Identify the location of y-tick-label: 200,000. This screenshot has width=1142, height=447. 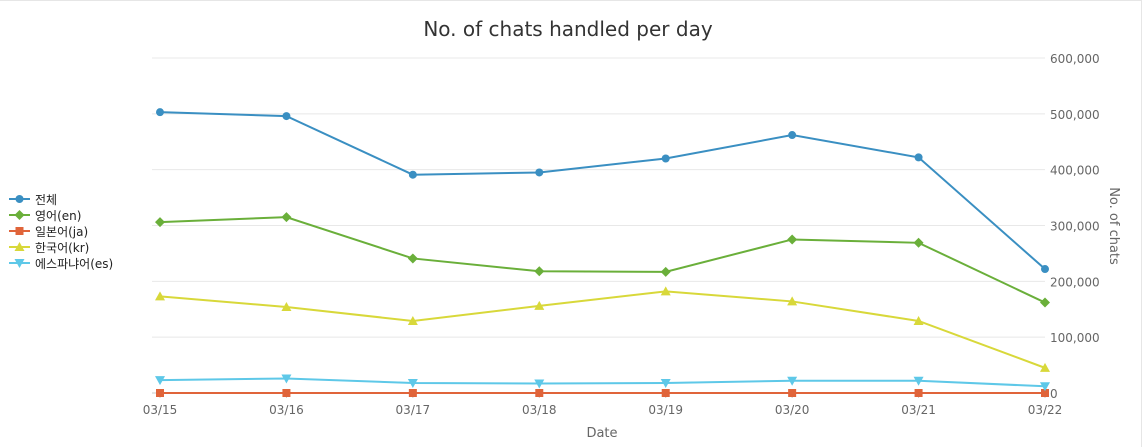
(1075, 282).